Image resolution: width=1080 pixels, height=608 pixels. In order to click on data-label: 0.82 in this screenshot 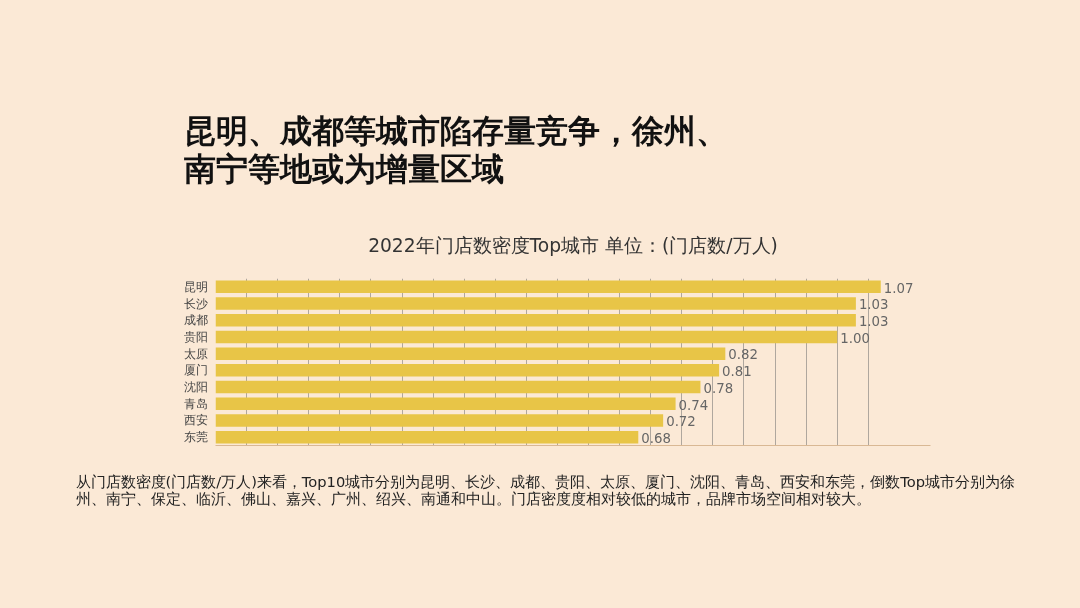, I will do `click(743, 355)`.